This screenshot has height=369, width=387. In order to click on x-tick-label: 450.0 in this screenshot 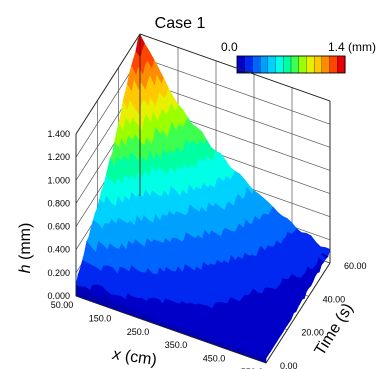, I will do `click(214, 359)`.